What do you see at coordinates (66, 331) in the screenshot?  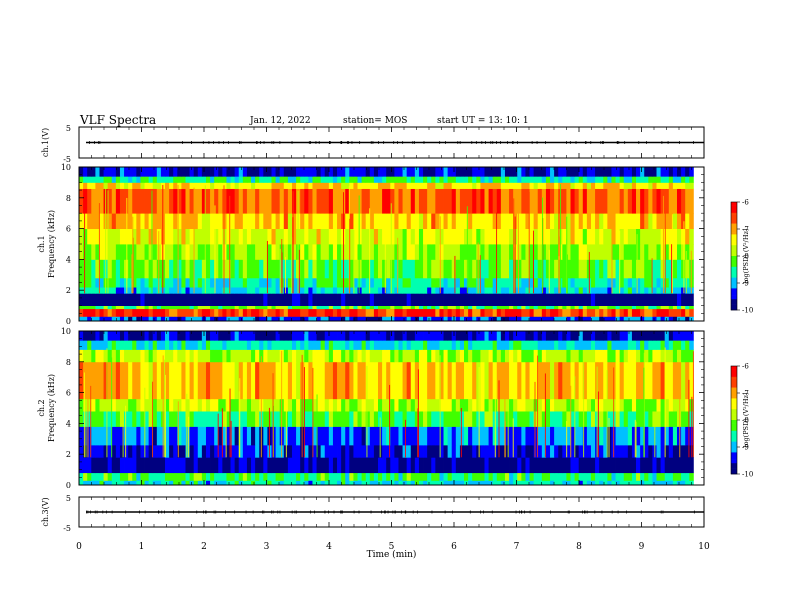 I see `spectrogram-ytick-label: 10` at bounding box center [66, 331].